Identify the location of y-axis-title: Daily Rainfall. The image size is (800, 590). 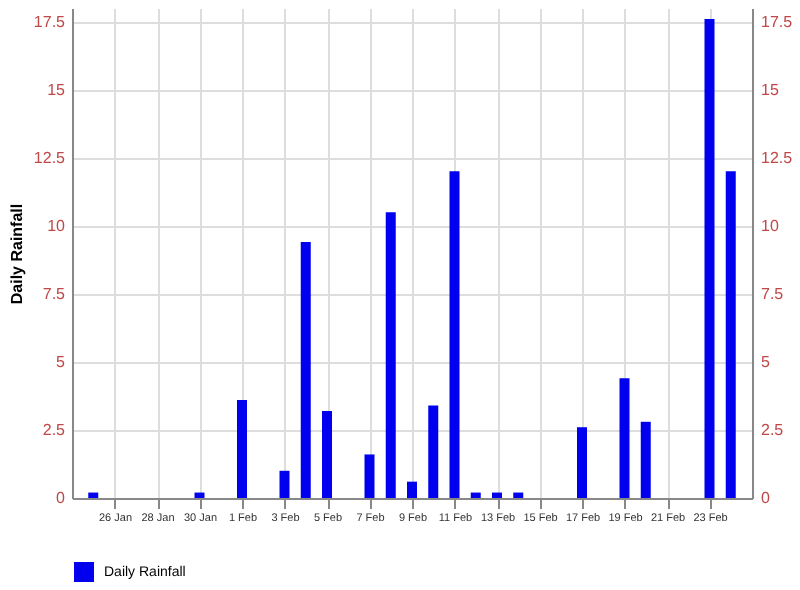
(16, 254).